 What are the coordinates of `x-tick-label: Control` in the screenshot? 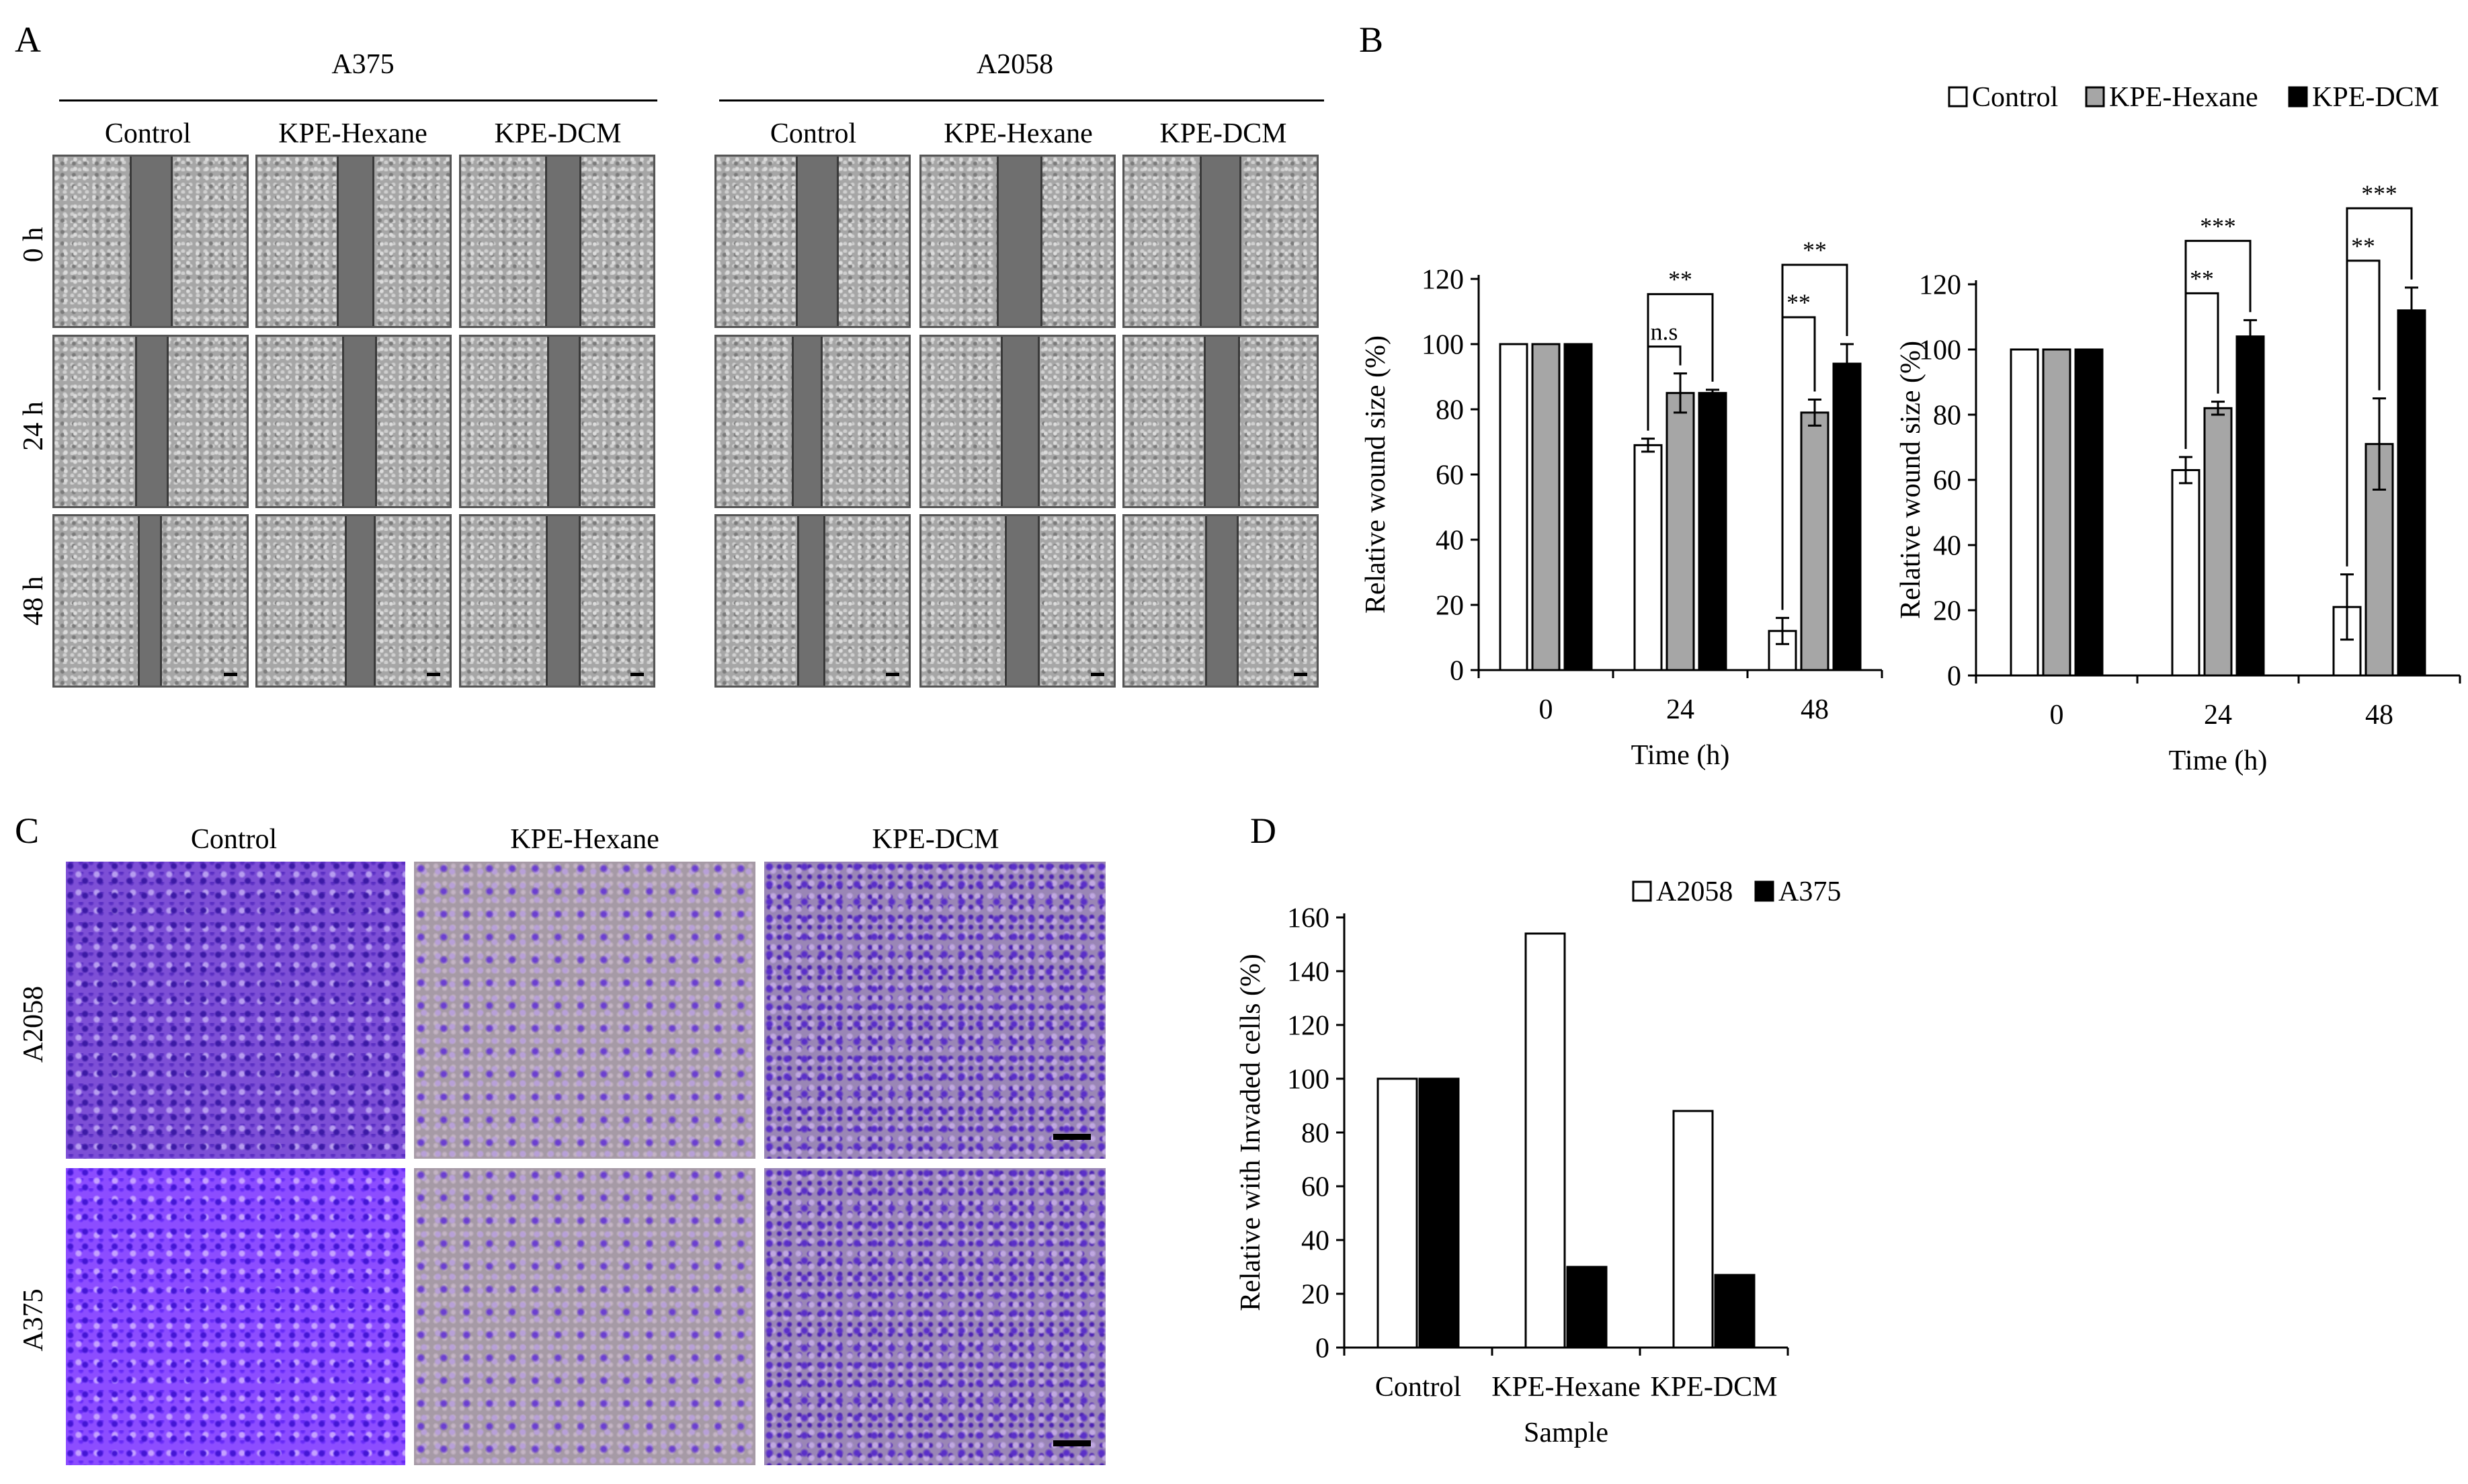 It's located at (1418, 1387).